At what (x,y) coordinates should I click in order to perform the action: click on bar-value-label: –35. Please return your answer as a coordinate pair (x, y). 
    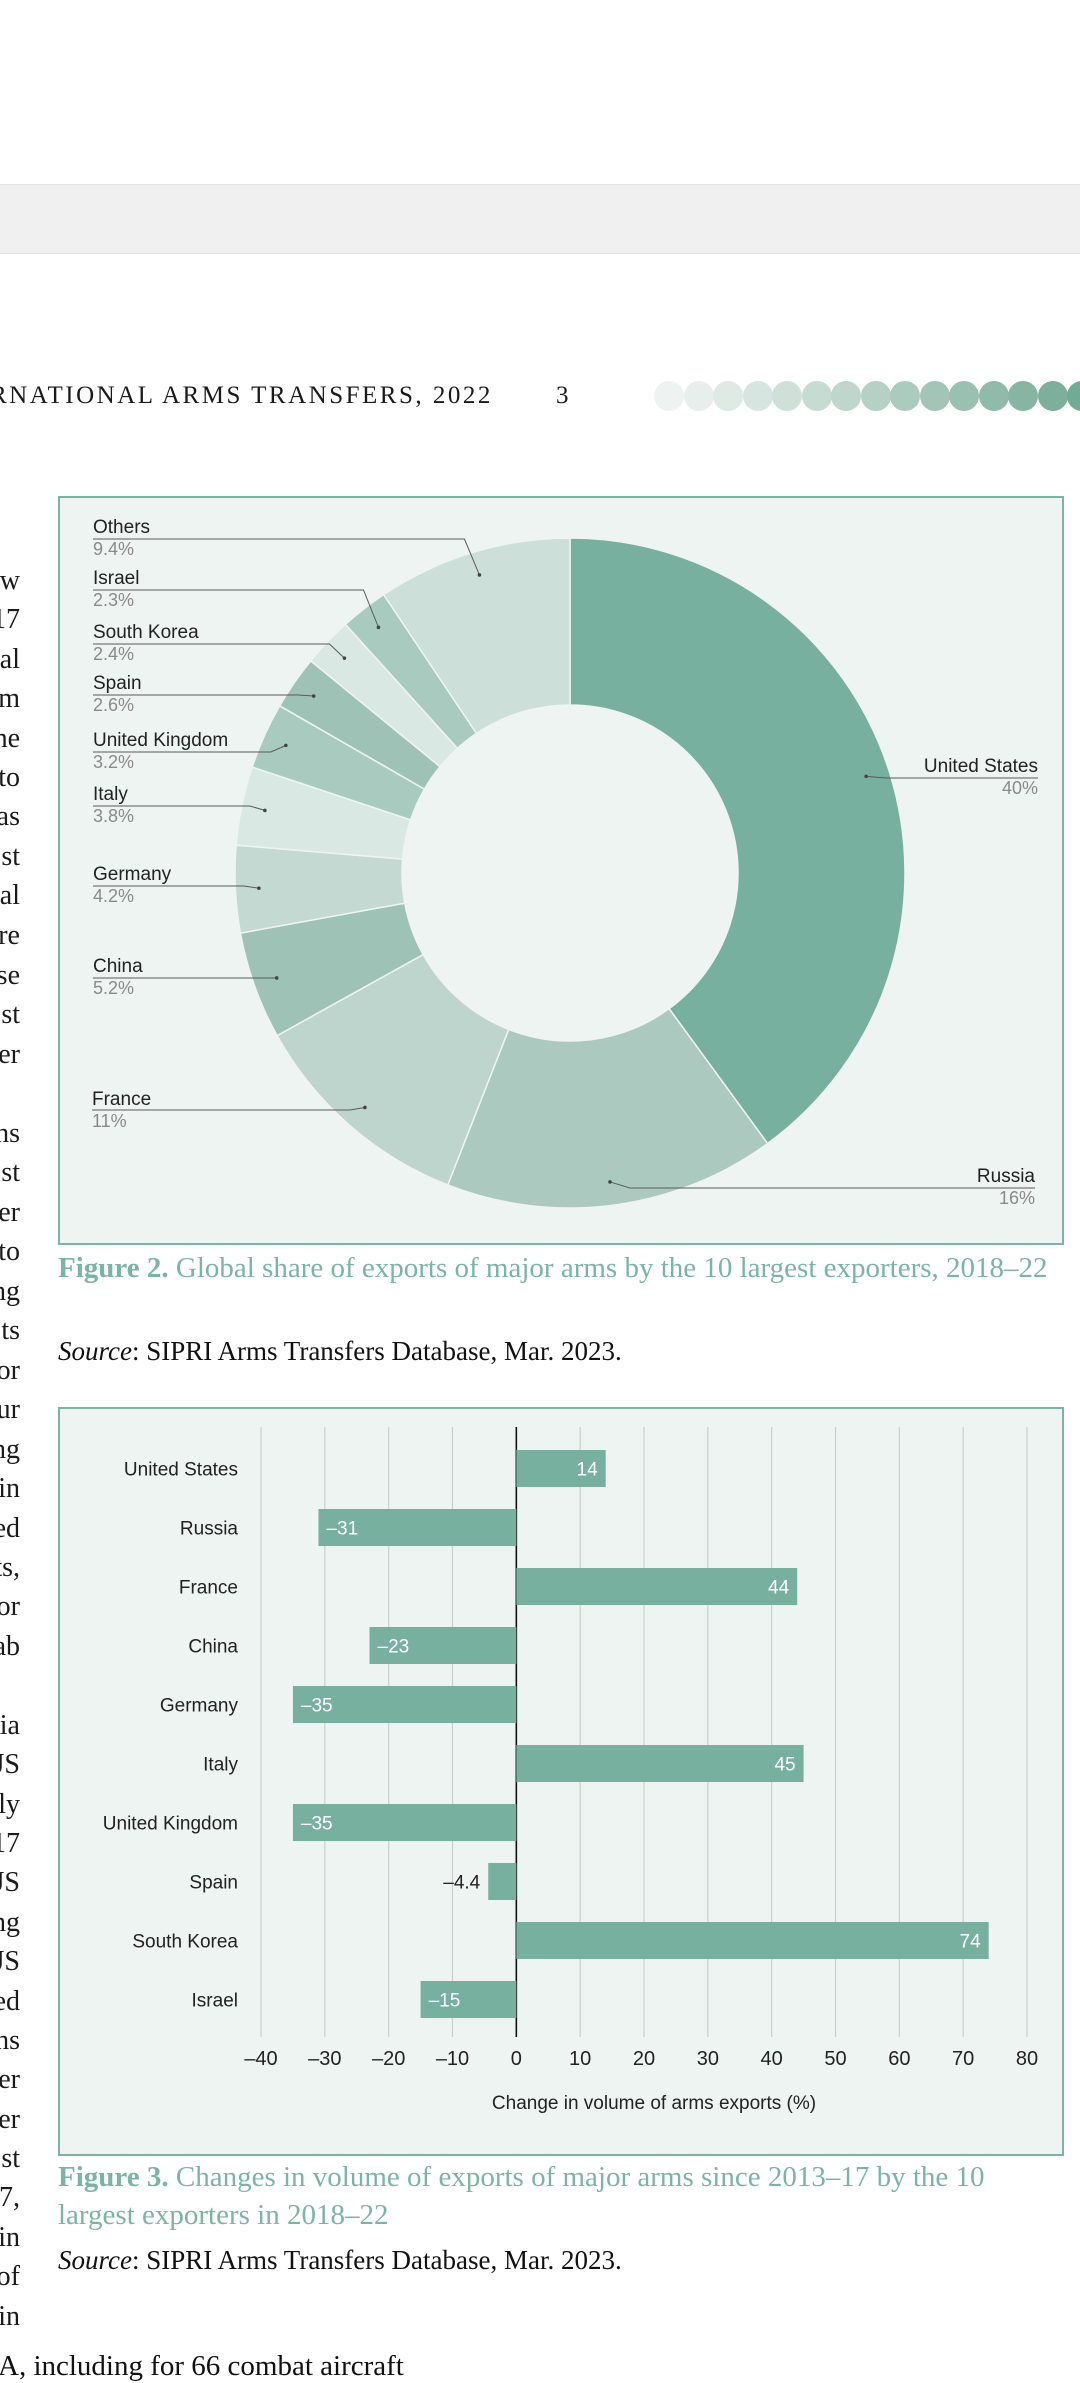
    Looking at the image, I should click on (317, 1824).